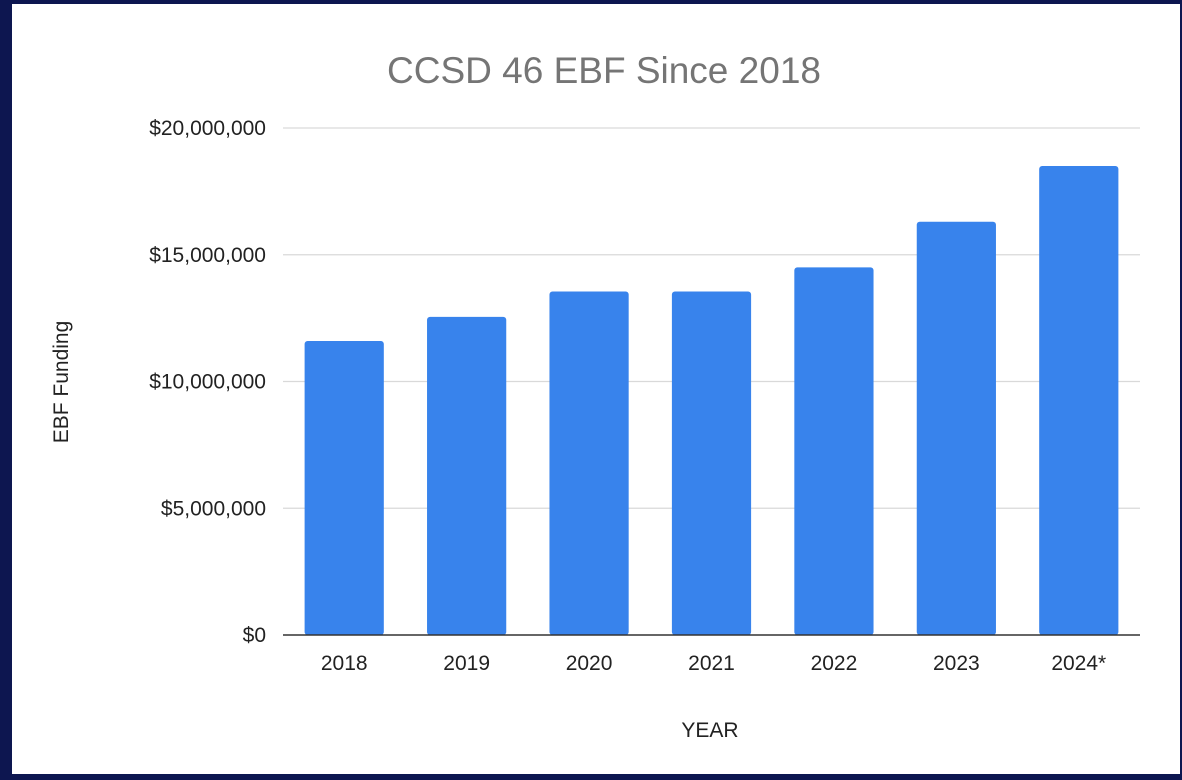 The height and width of the screenshot is (780, 1182). What do you see at coordinates (467, 475) in the screenshot?
I see `bar-2019` at bounding box center [467, 475].